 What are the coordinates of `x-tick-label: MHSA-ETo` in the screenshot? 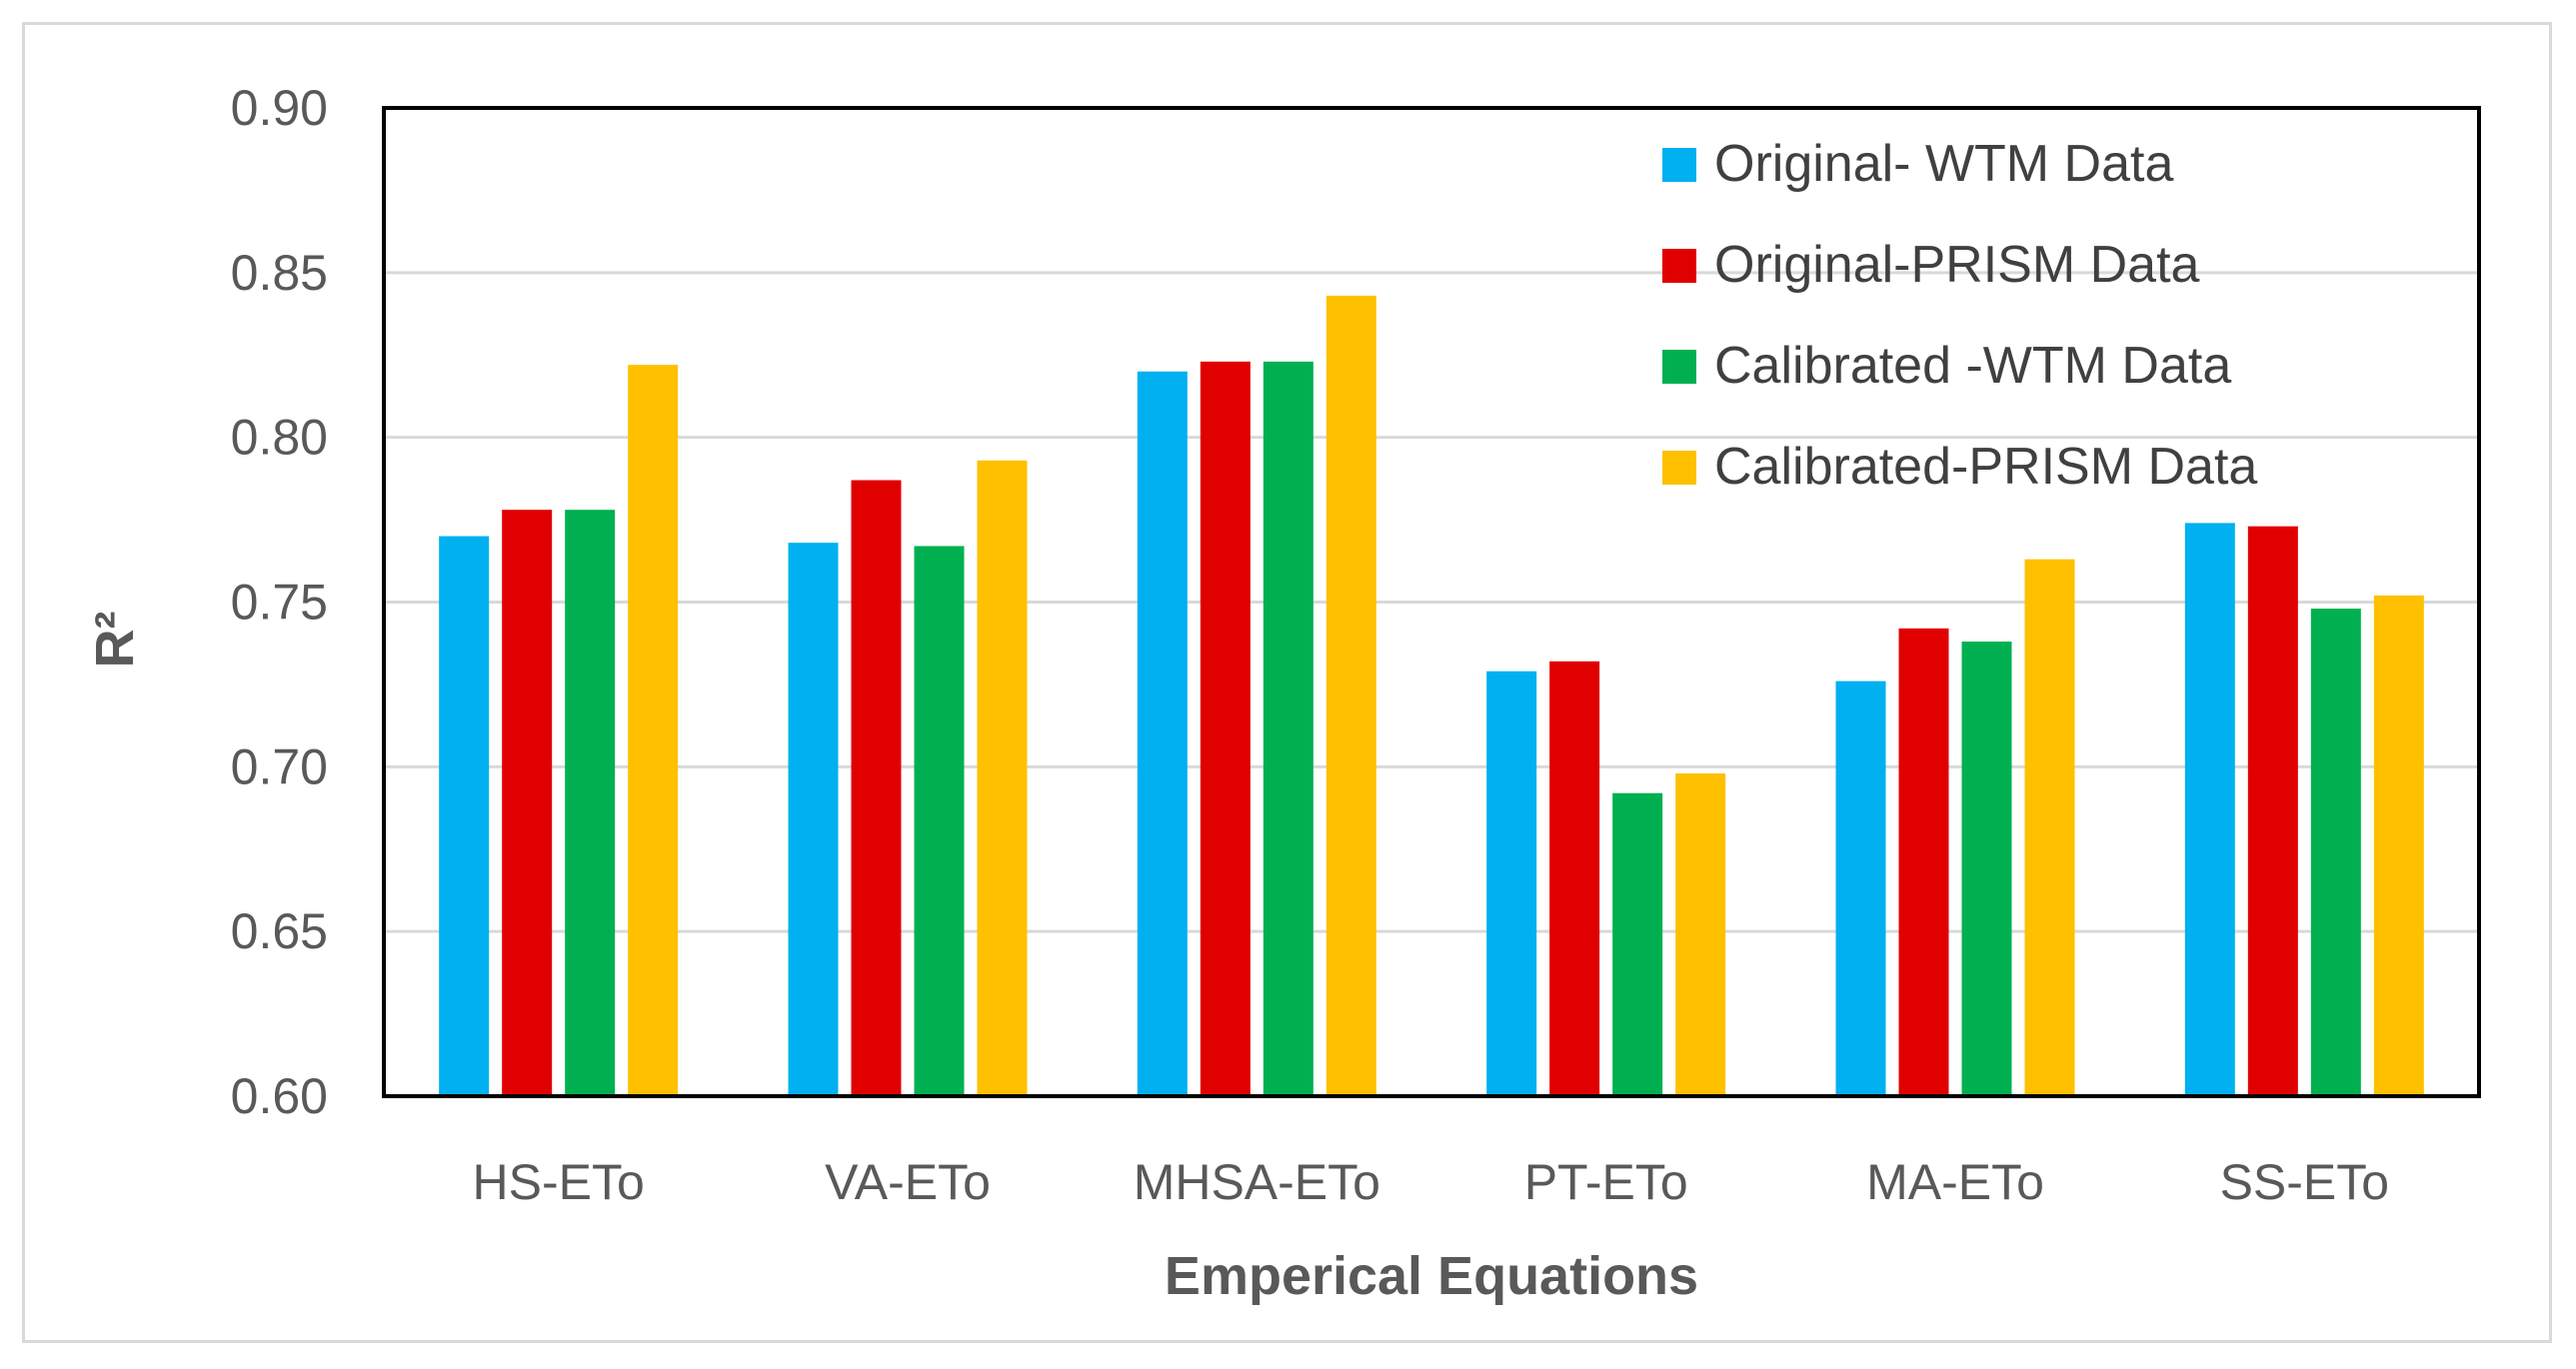 It's located at (1257, 1182).